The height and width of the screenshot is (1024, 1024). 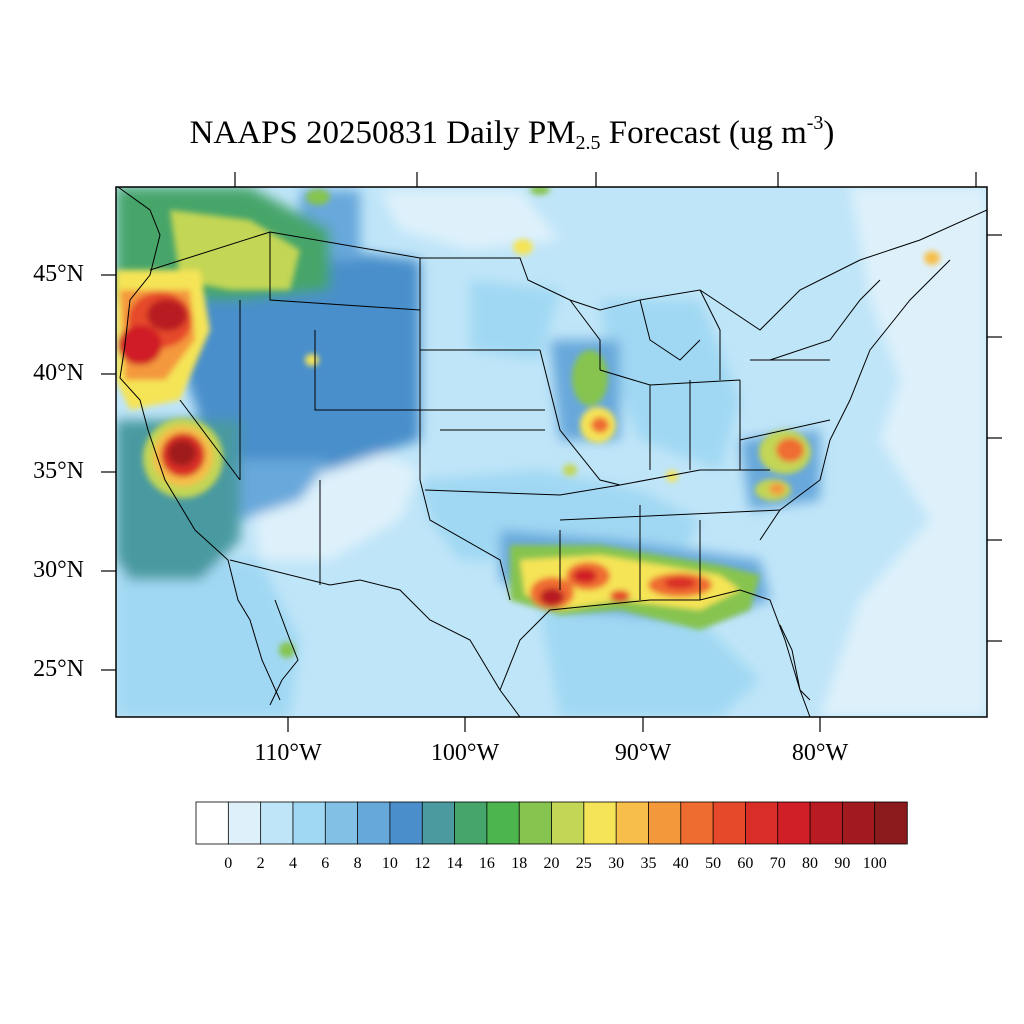 What do you see at coordinates (465, 753) in the screenshot?
I see `lon-label-100: 100°W` at bounding box center [465, 753].